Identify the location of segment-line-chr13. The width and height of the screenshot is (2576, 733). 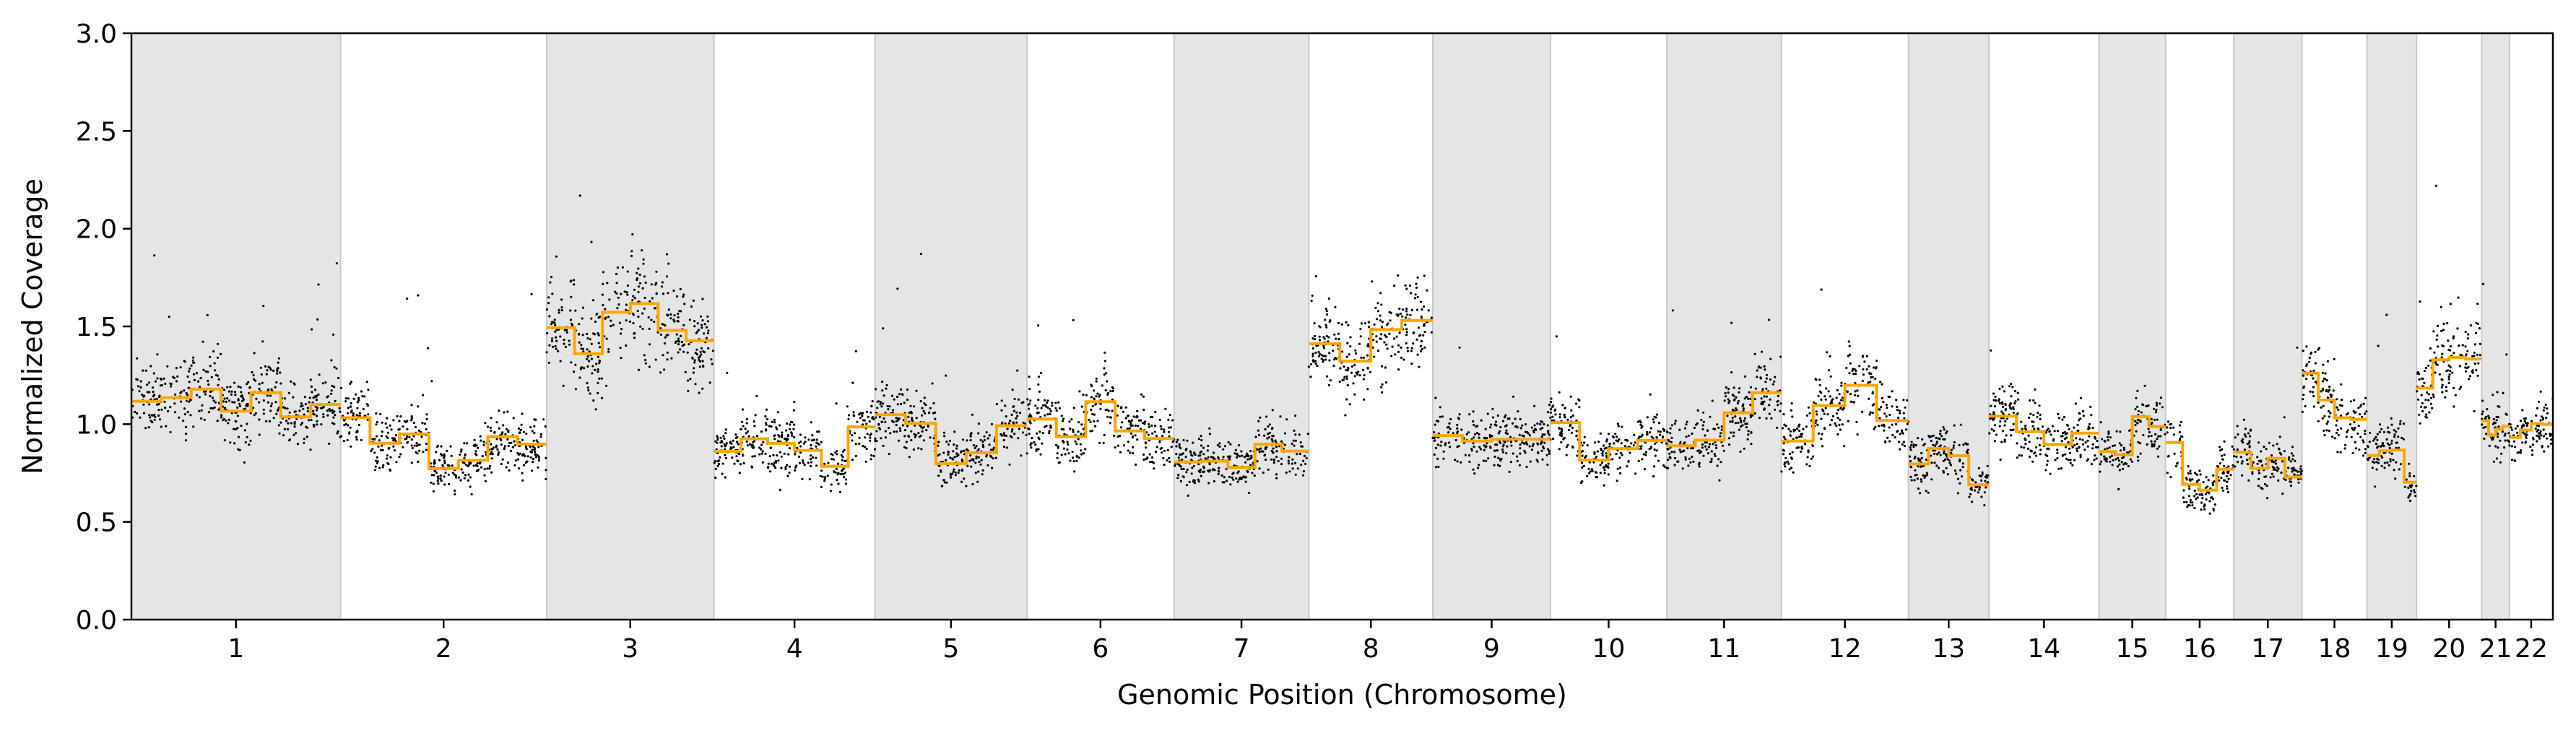
(1949, 467).